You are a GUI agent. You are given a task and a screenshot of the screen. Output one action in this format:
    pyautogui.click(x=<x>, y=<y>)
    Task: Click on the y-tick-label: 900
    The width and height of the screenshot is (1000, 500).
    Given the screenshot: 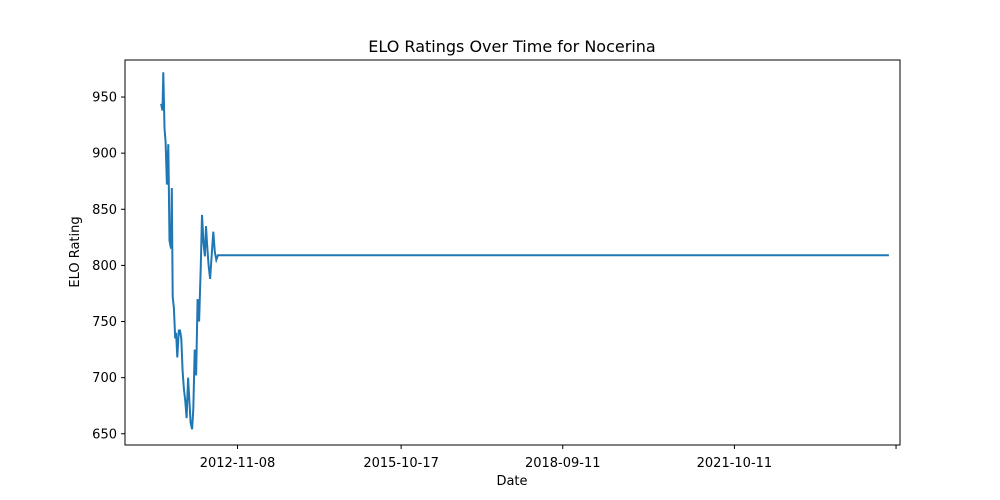 What is the action you would take?
    pyautogui.click(x=104, y=154)
    